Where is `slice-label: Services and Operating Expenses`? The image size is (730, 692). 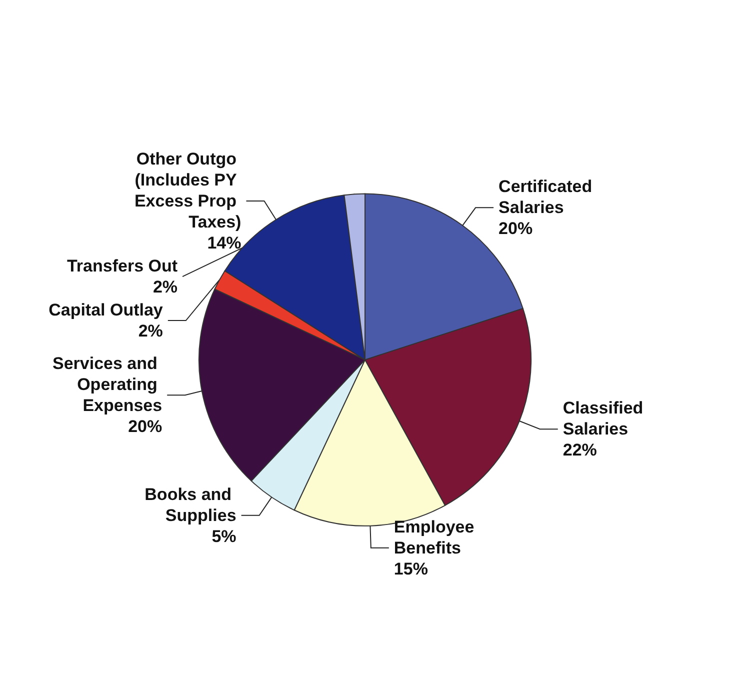 slice-label: Services and Operating Expenses is located at coordinates (107, 385).